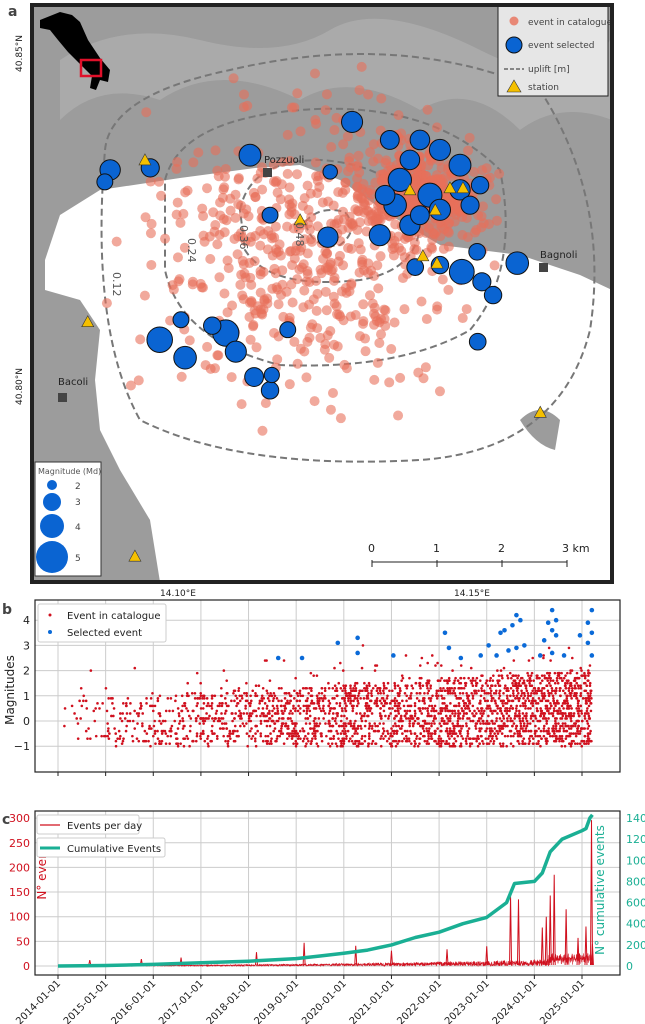  What do you see at coordinates (134, 1001) in the screenshot?
I see `x-tick-label: 2016-01-01` at bounding box center [134, 1001].